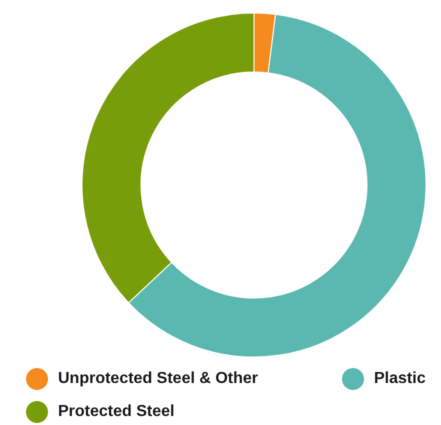  I want to click on legend-label: Unprotected Steel & Other, so click(158, 379).